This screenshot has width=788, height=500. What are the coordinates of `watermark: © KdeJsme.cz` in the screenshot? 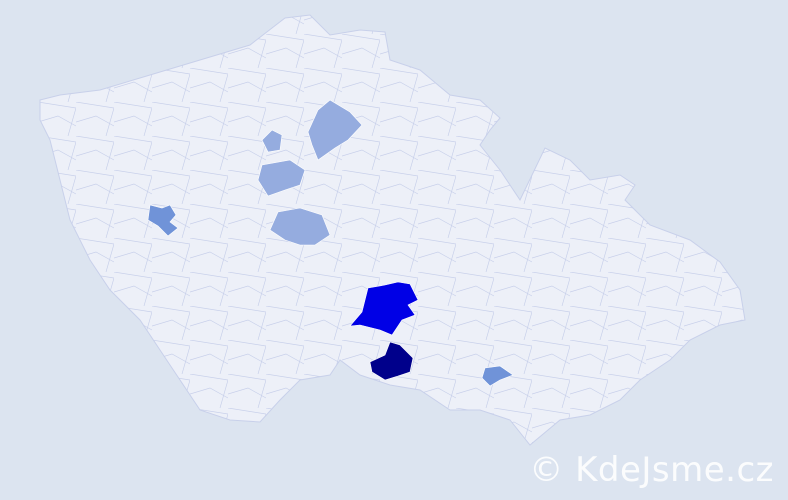 It's located at (651, 470).